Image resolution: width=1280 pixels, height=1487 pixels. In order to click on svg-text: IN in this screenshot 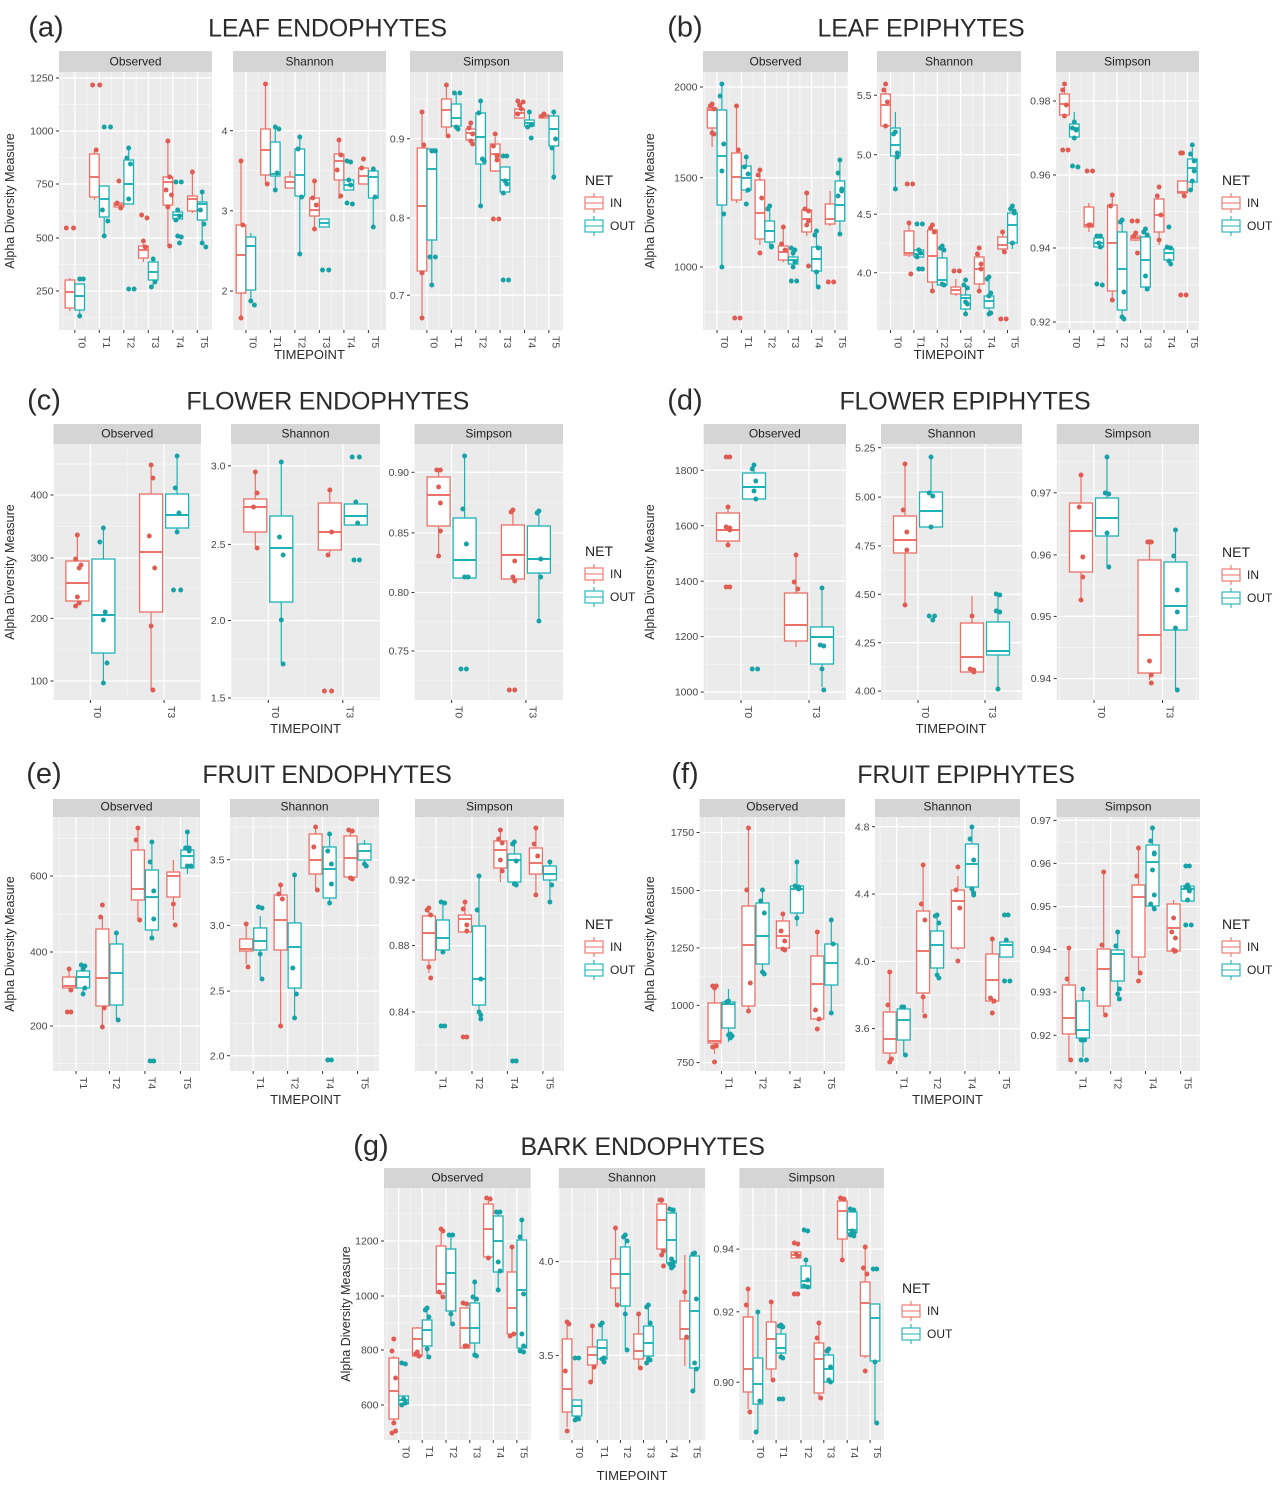, I will do `click(1253, 947)`.